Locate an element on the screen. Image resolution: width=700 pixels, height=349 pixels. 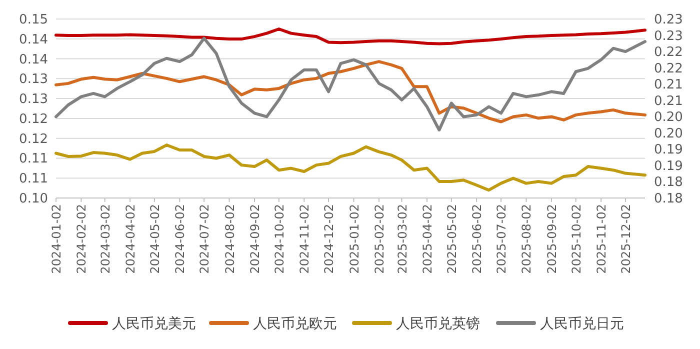
x-tick-label: 2025-05-02 is located at coordinates (451, 239).